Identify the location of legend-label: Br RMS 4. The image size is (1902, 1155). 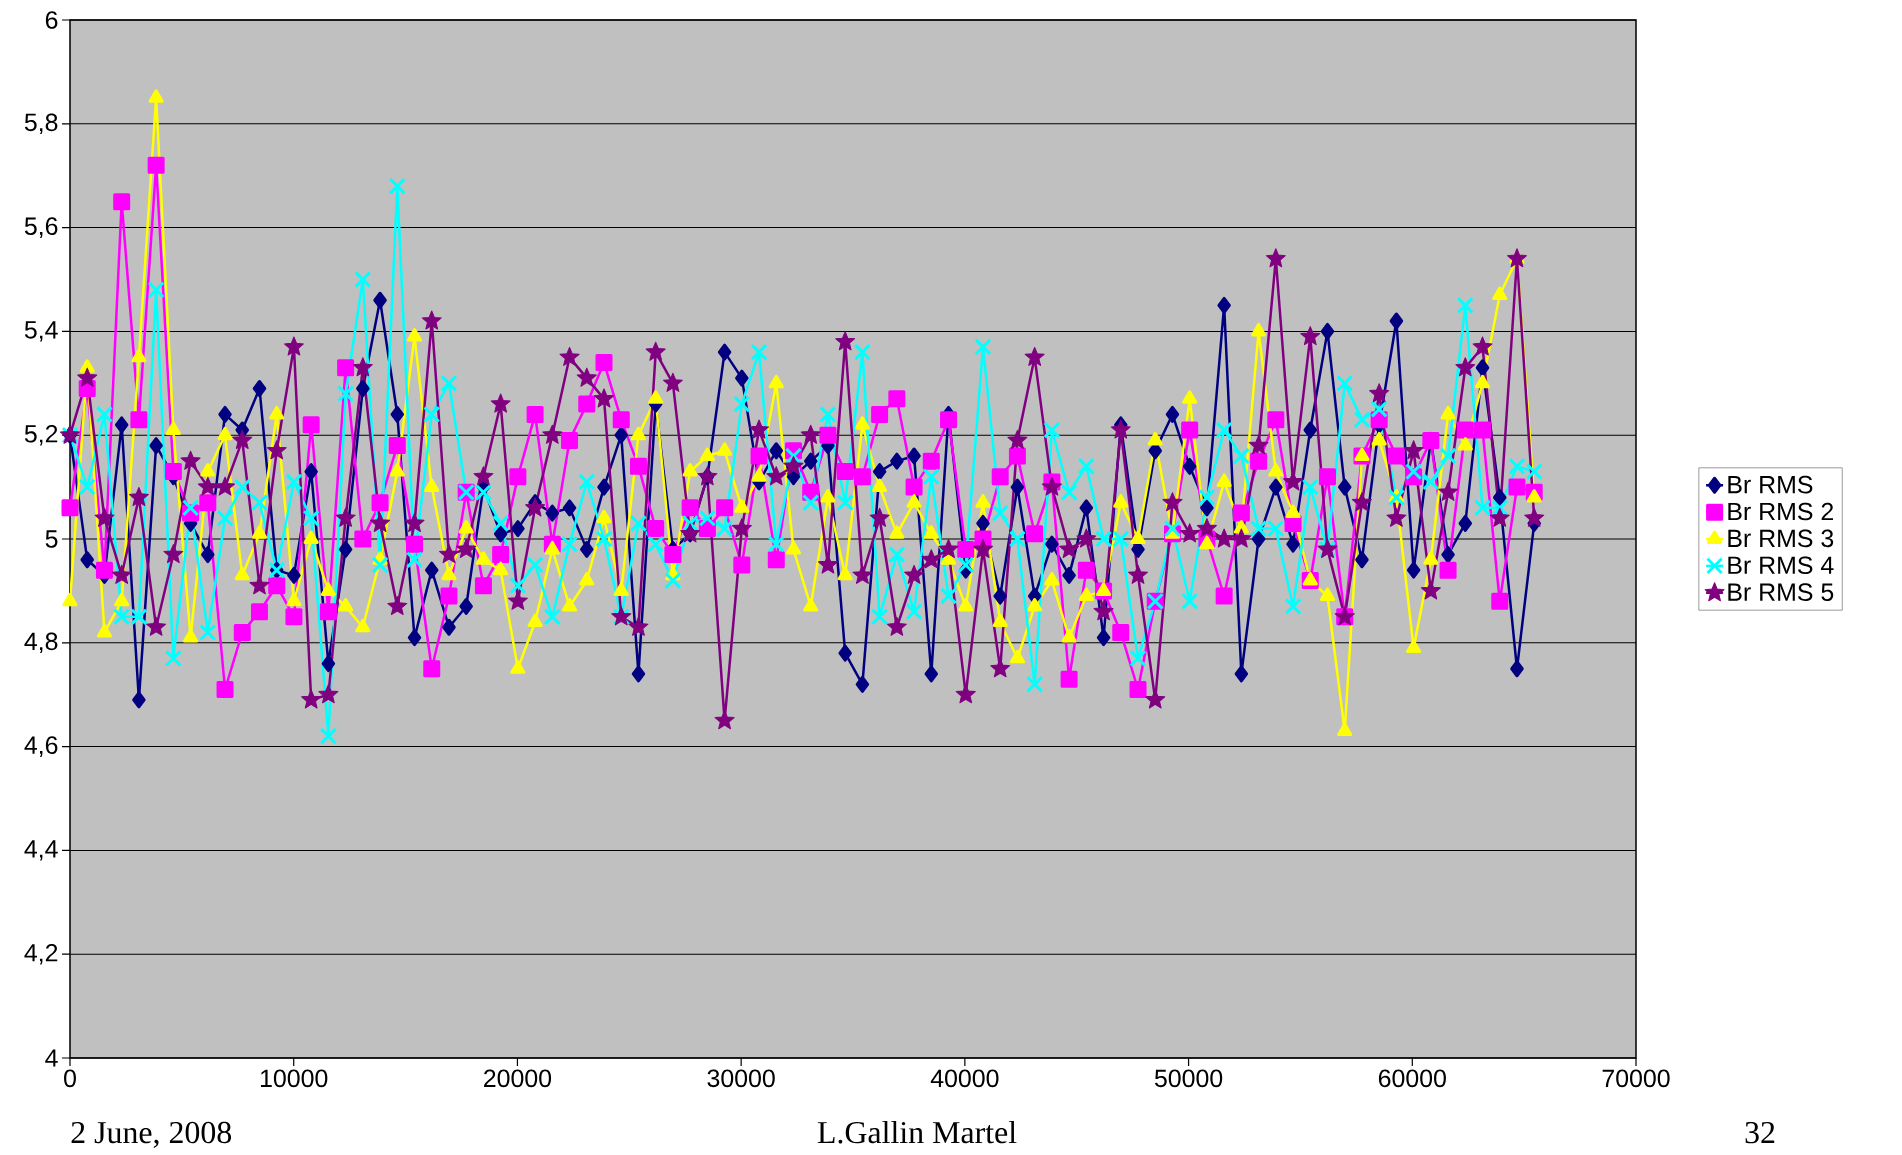
(1781, 565).